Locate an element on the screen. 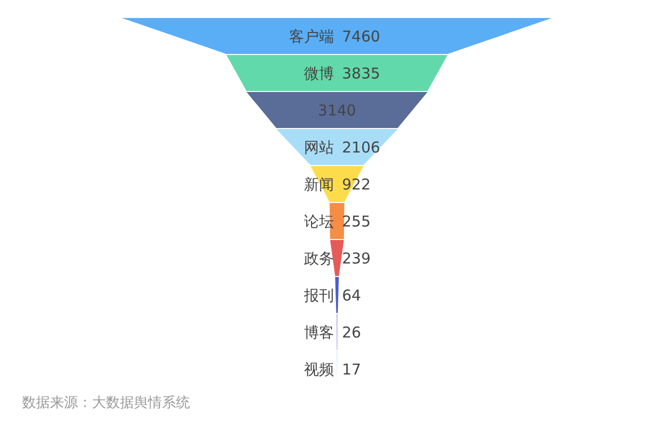  category-label: 政务 is located at coordinates (319, 259).